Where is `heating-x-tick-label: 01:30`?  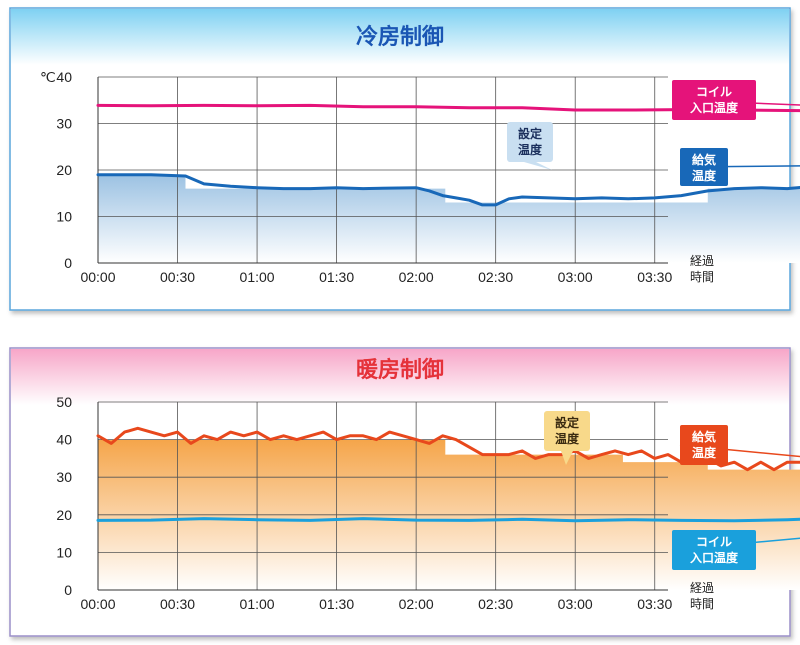 heating-x-tick-label: 01:30 is located at coordinates (336, 604).